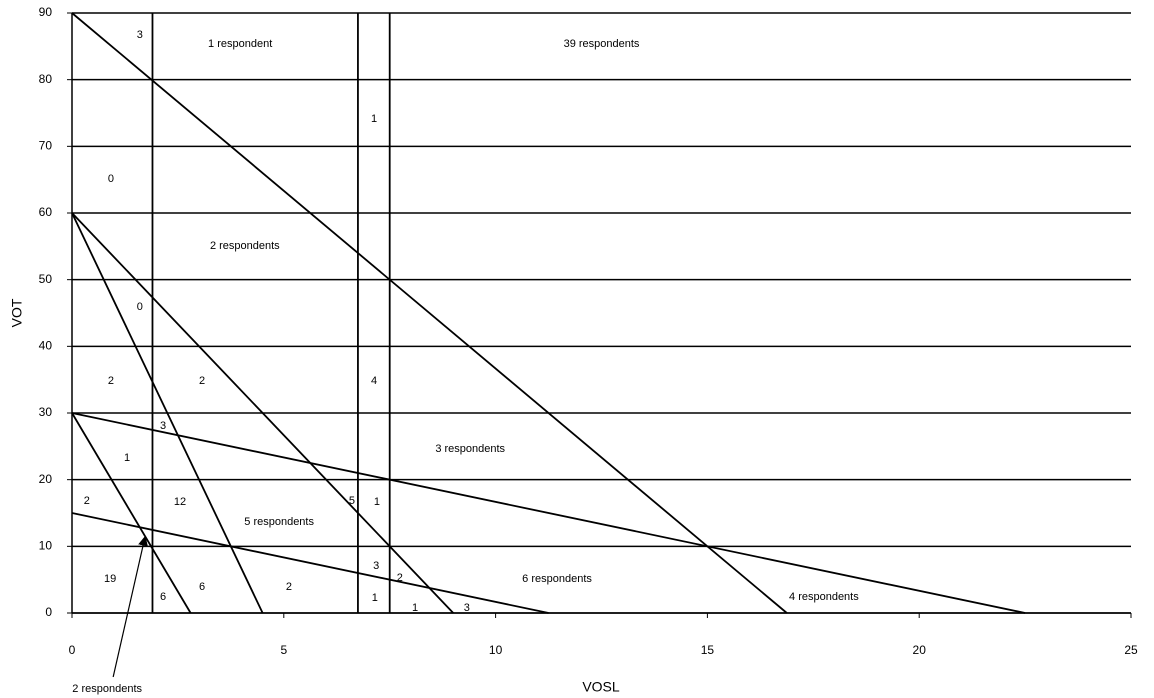 Image resolution: width=1154 pixels, height=698 pixels. I want to click on annotation: 1 respondent, so click(240, 44).